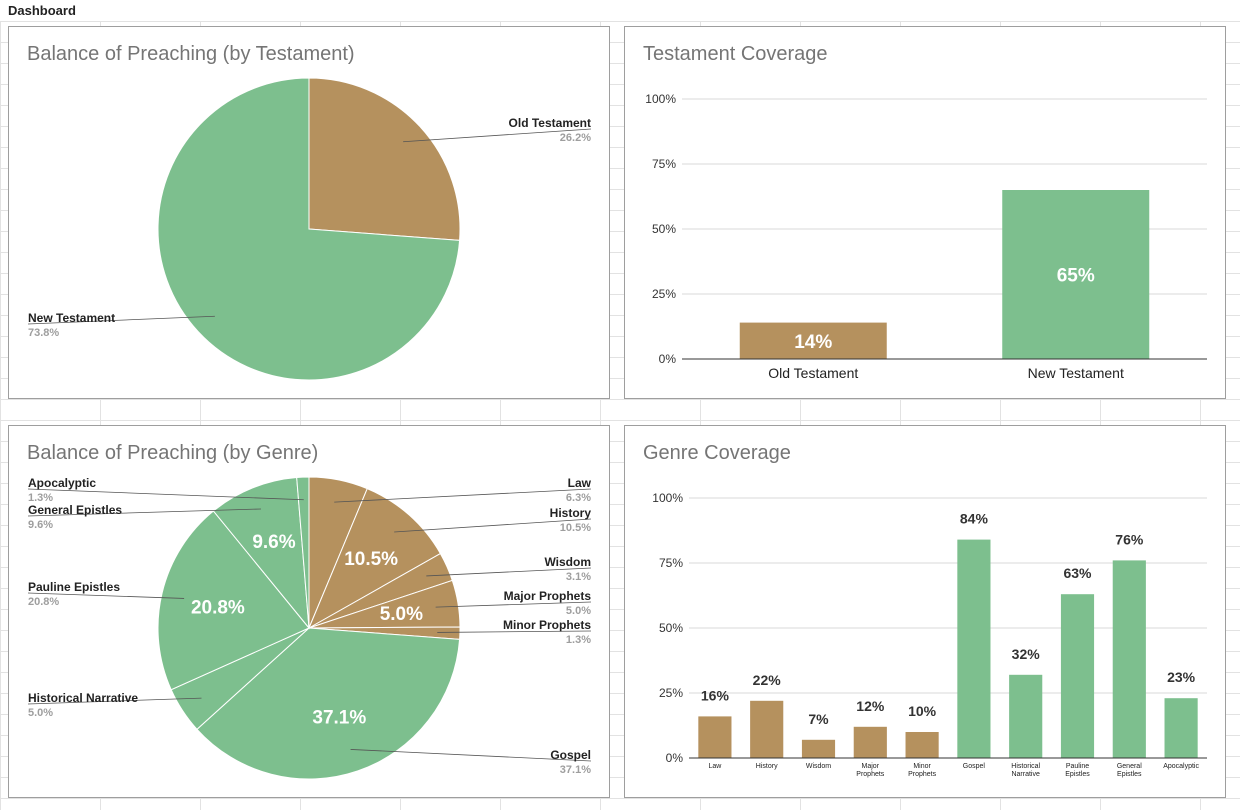  What do you see at coordinates (1077, 676) in the screenshot?
I see `bar-pauline-epistles` at bounding box center [1077, 676].